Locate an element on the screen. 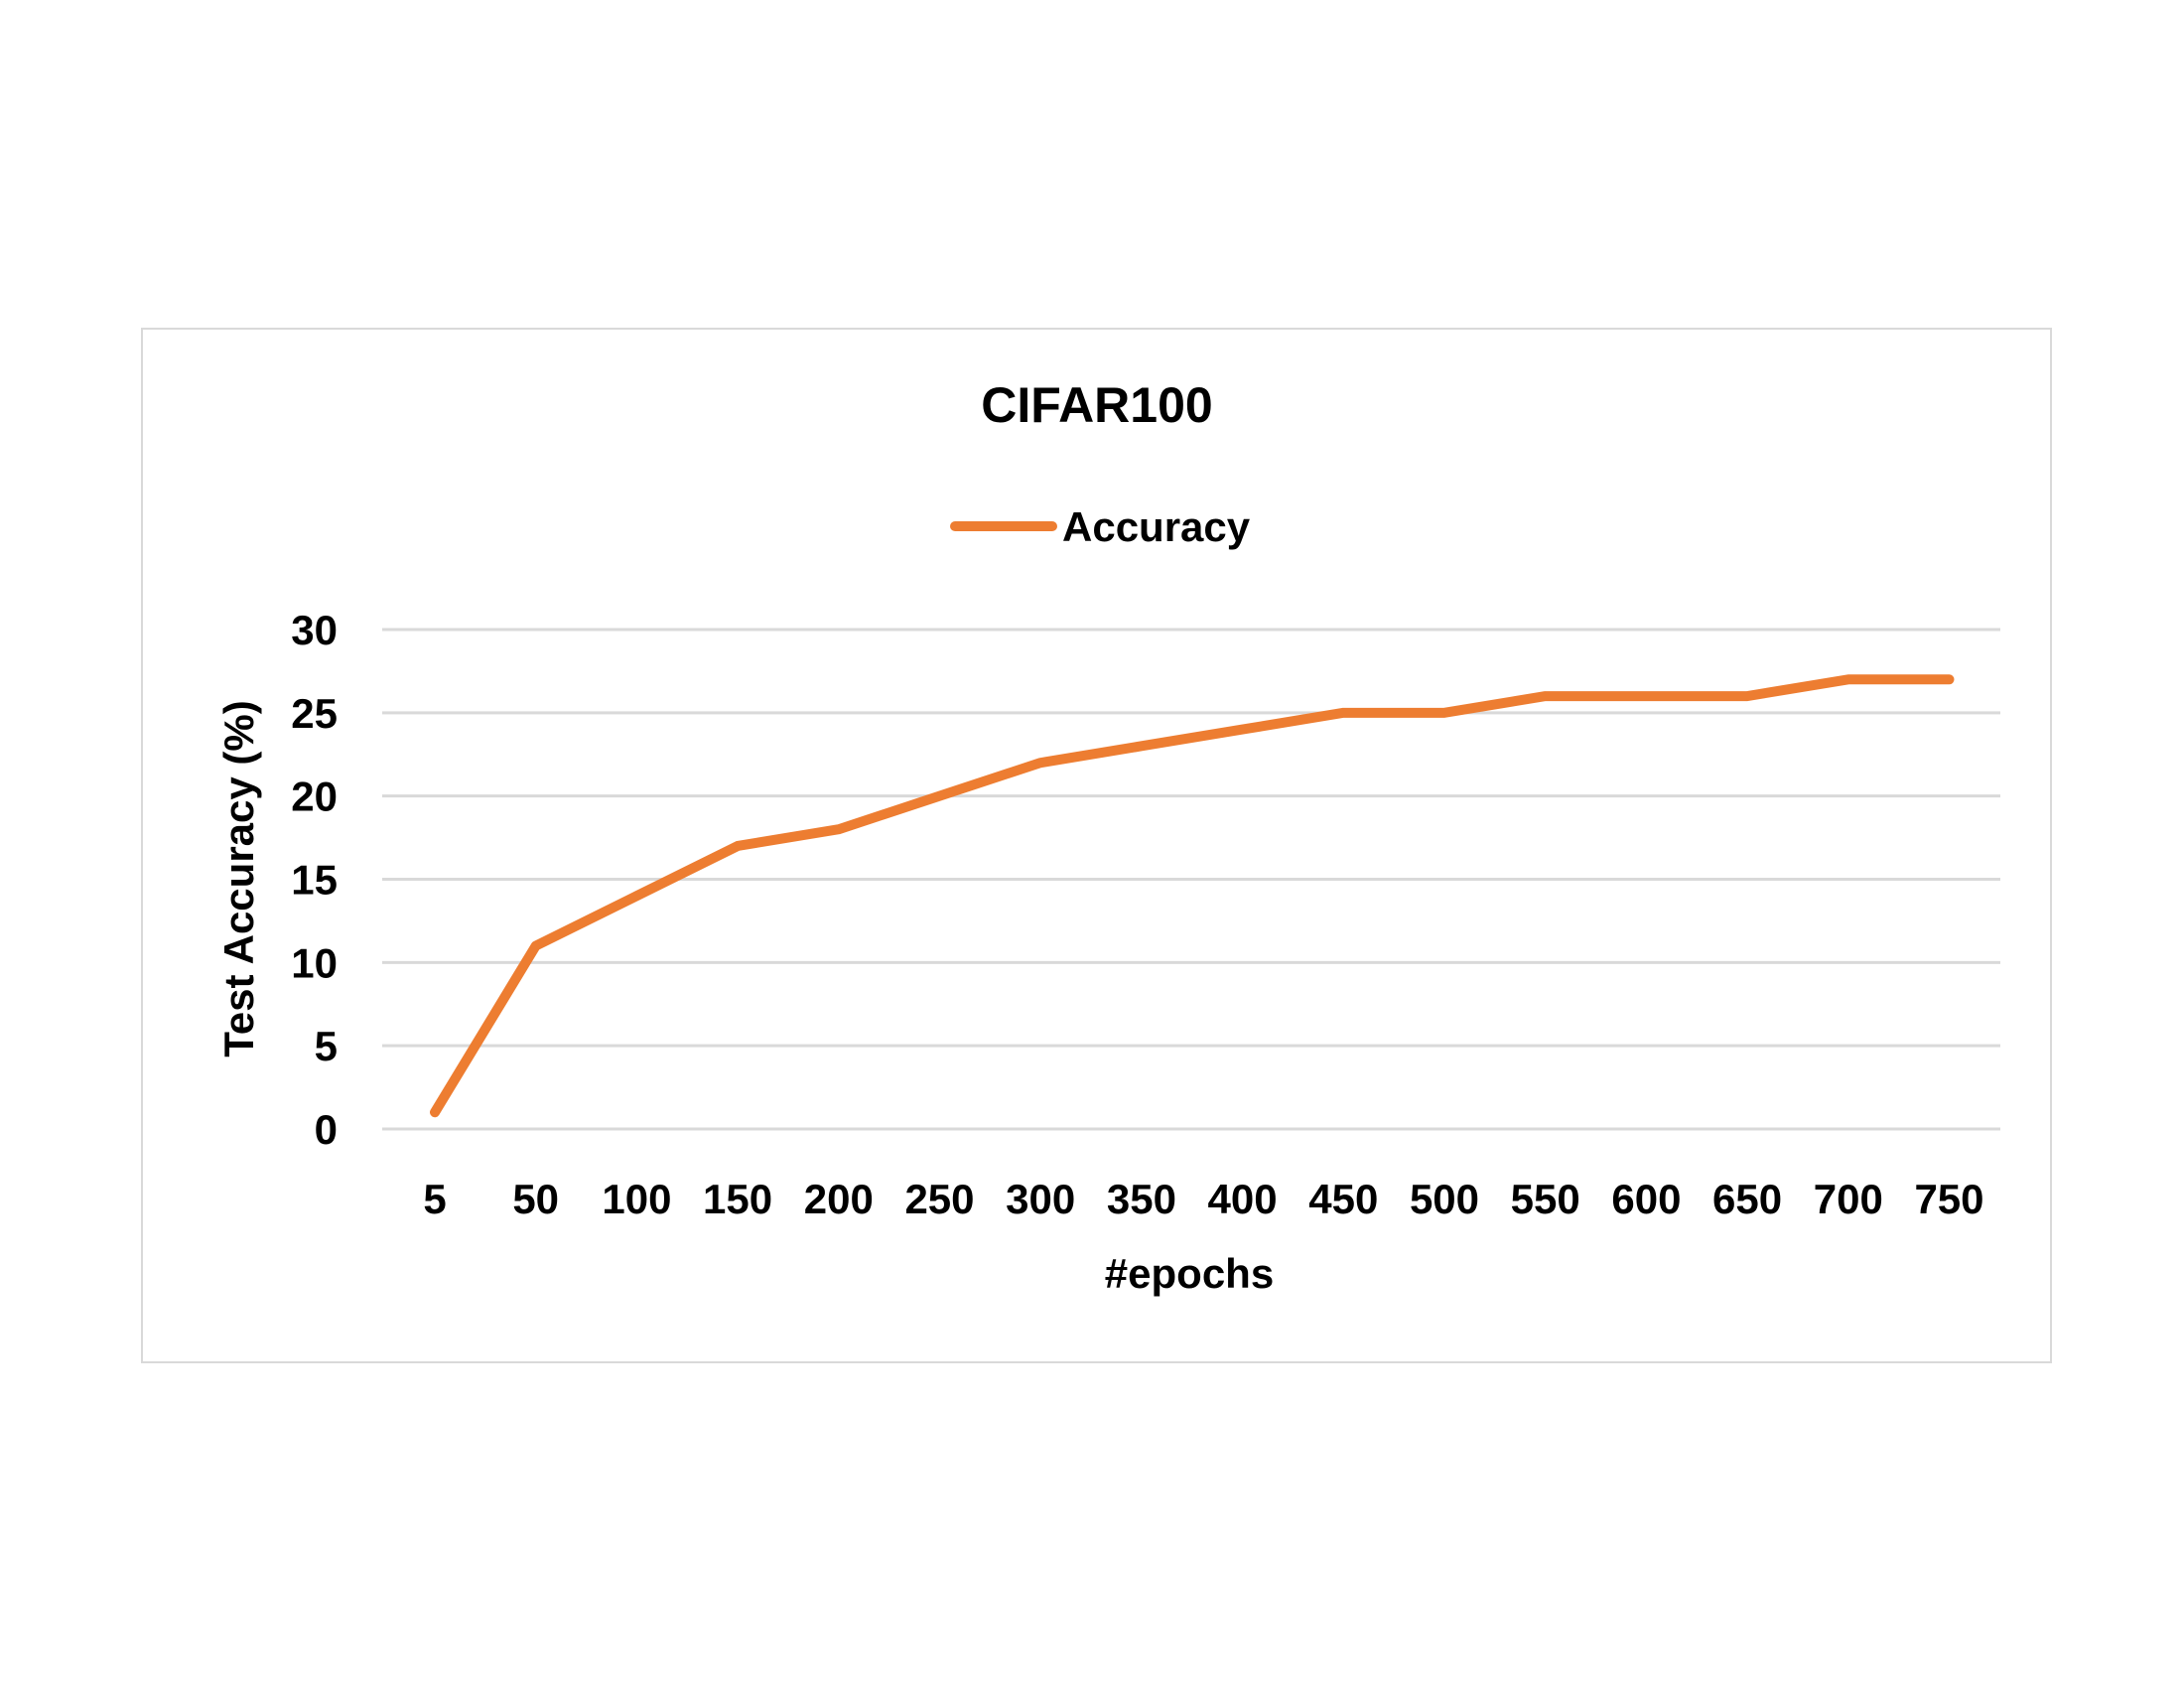 The height and width of the screenshot is (1688, 2184). x-tick-label: 350 is located at coordinates (1141, 1199).